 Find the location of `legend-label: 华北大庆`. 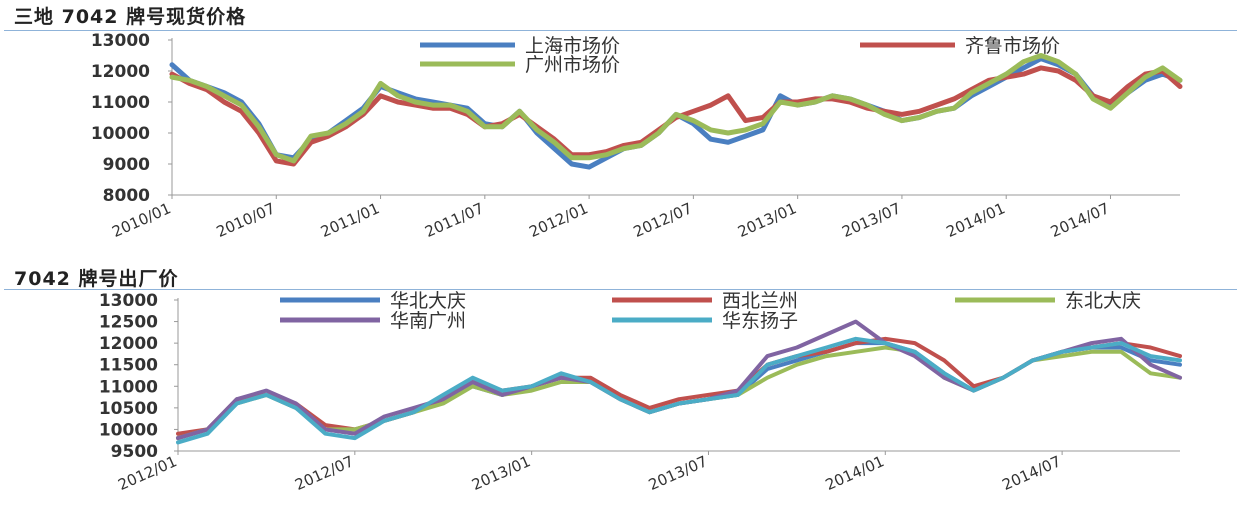

legend-label: 华北大庆 is located at coordinates (428, 301).